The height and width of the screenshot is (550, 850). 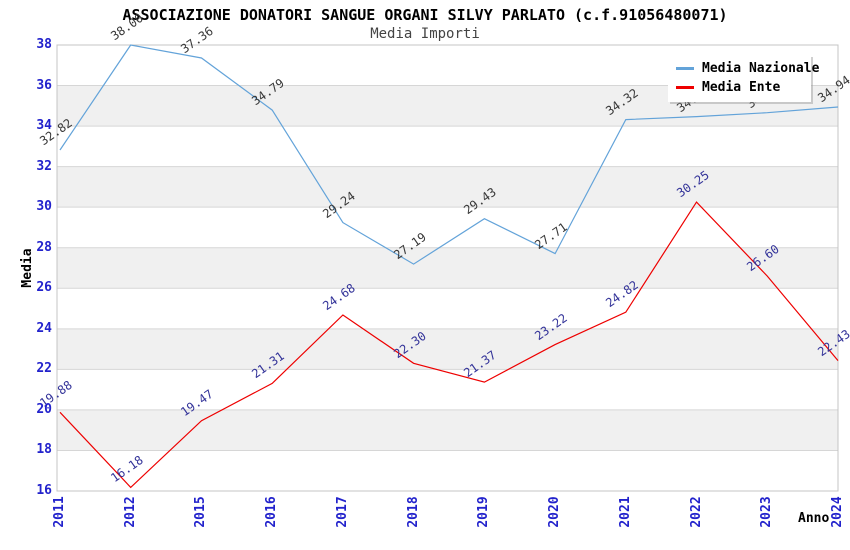 I want to click on x-tick-label: 2012, so click(x=130, y=512).